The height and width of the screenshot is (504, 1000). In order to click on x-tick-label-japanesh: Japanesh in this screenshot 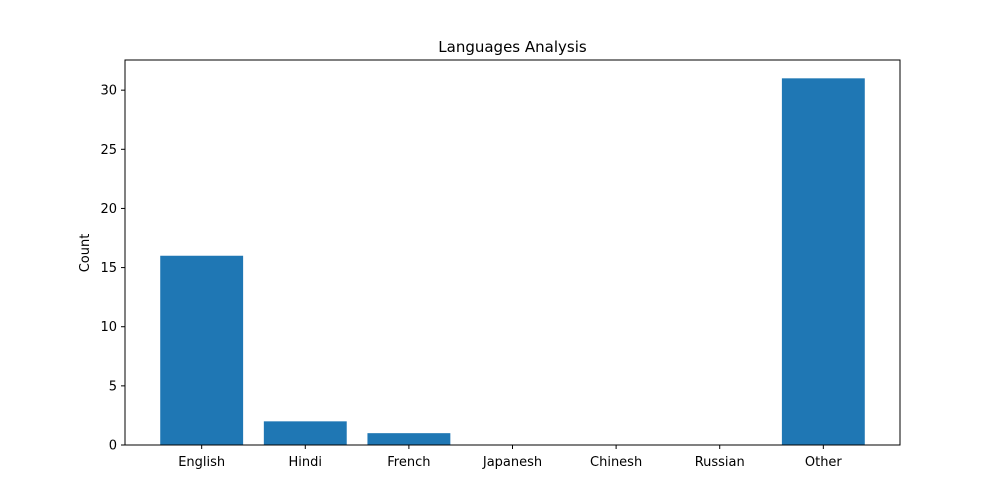, I will do `click(512, 462)`.